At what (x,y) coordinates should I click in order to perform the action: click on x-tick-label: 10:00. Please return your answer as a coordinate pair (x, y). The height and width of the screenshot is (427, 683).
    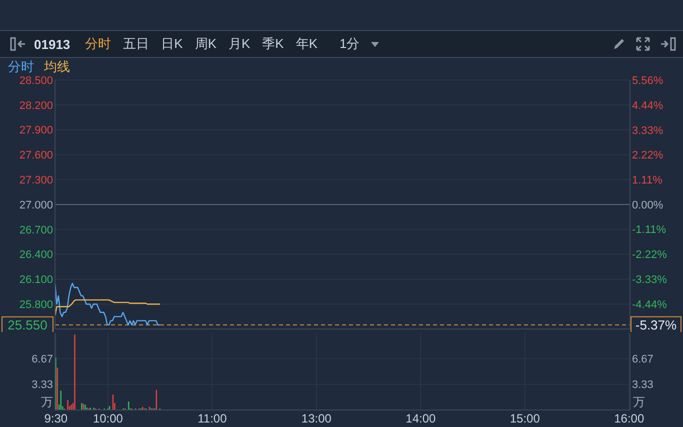
    Looking at the image, I should click on (108, 419).